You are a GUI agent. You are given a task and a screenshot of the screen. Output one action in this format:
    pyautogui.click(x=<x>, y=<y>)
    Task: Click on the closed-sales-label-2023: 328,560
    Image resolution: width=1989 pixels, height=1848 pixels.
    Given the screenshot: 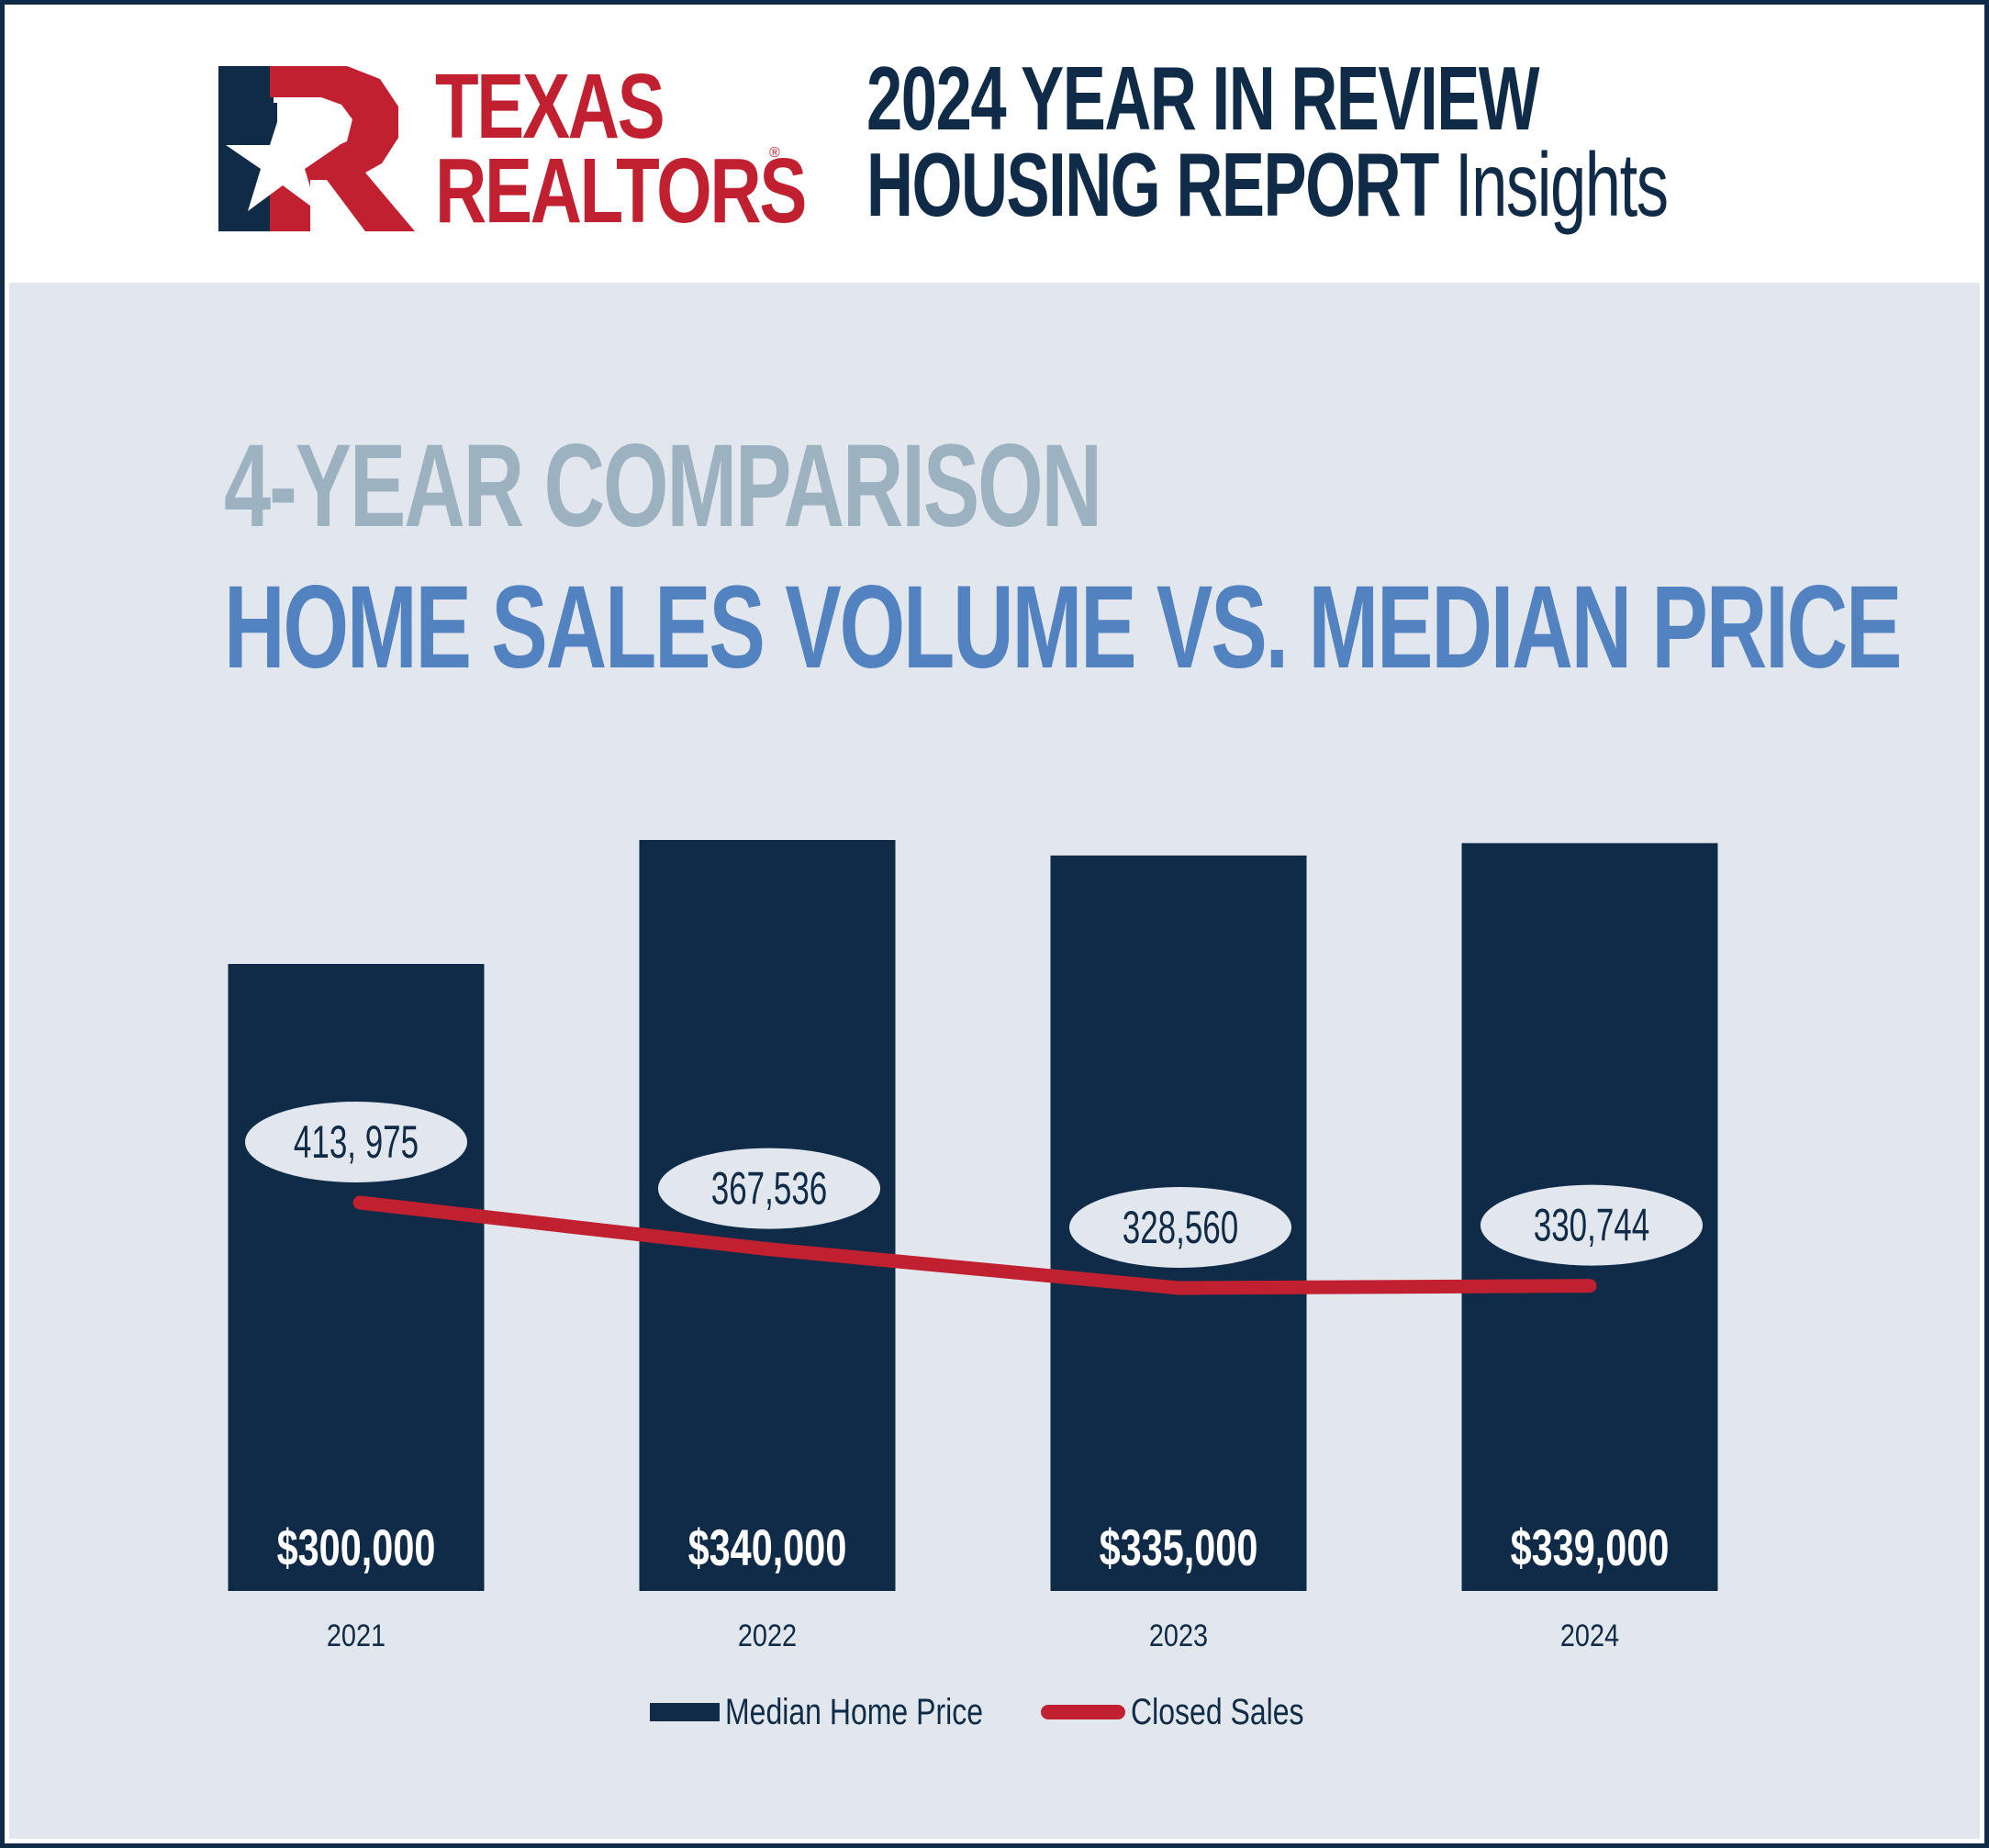 What is the action you would take?
    pyautogui.click(x=1180, y=1228)
    